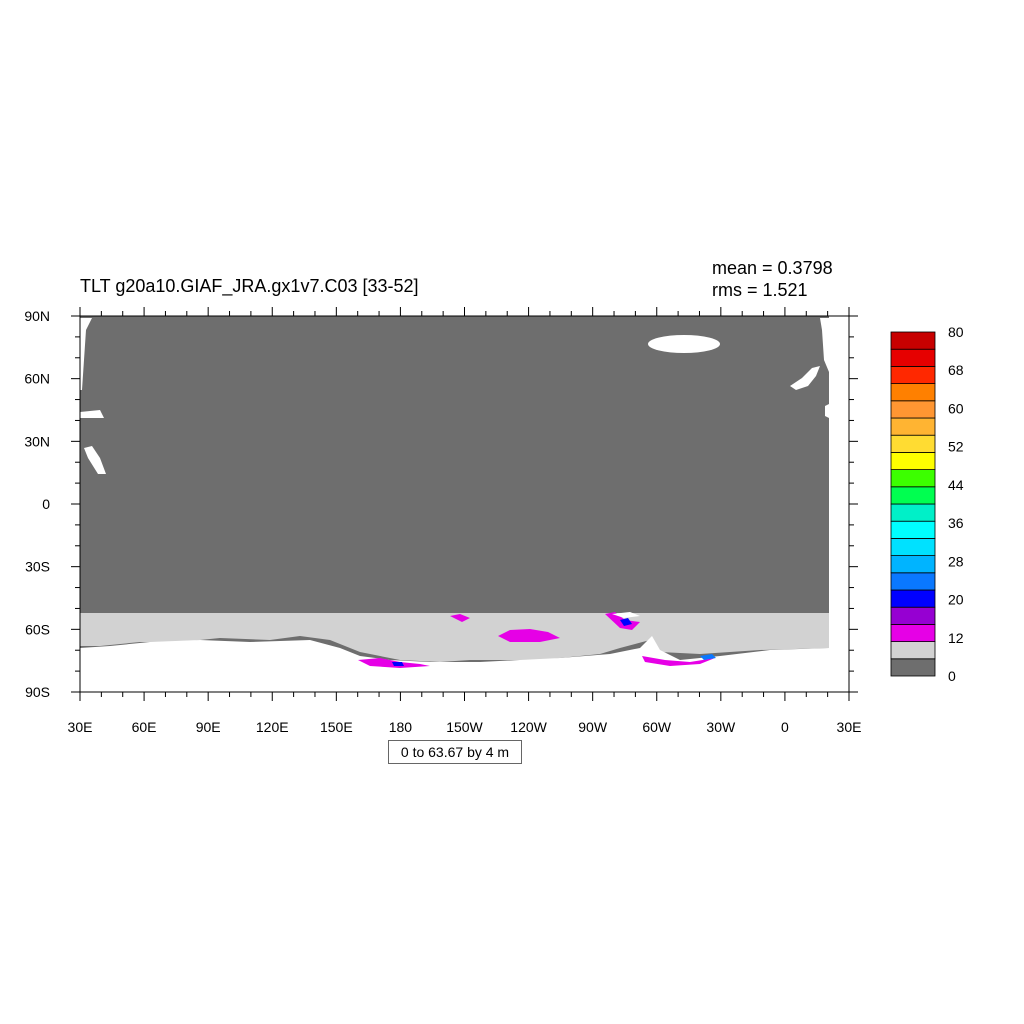 The width and height of the screenshot is (1024, 1024). Describe the element at coordinates (528, 727) in the screenshot. I see `x-tick-label: 120W` at that location.